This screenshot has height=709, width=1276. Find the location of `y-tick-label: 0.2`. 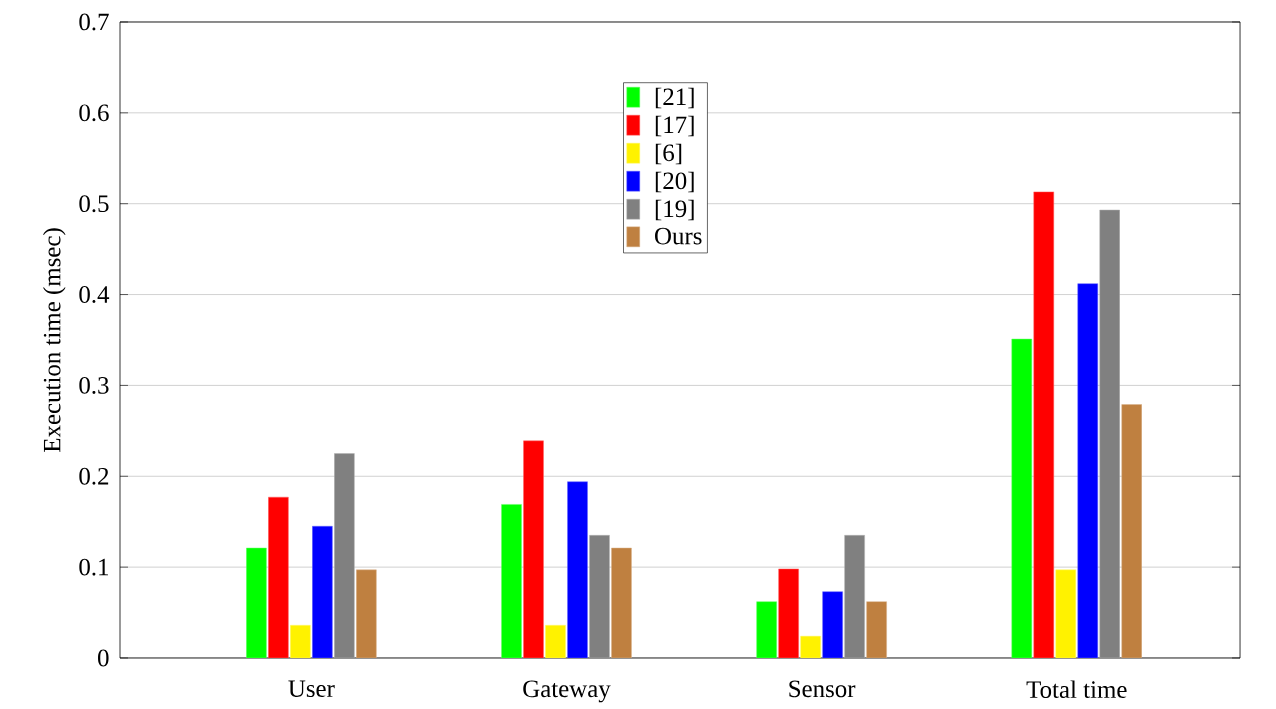

y-tick-label: 0.2 is located at coordinates (94, 476).